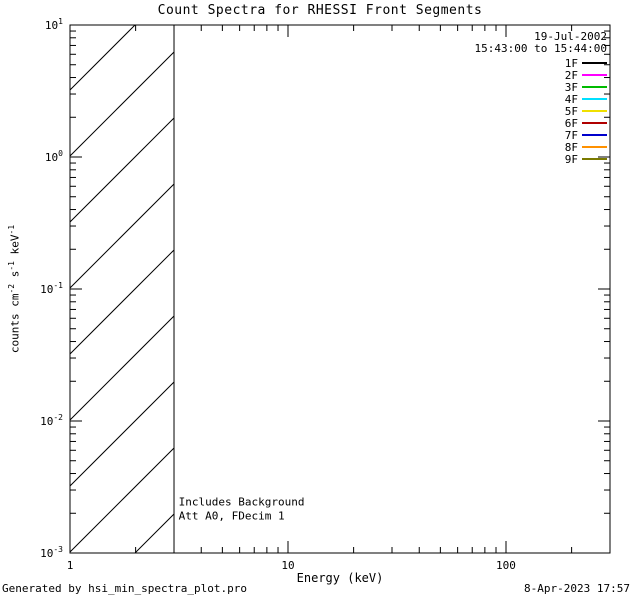  Describe the element at coordinates (242, 501) in the screenshot. I see `plot-annotation: Includes Background` at that location.